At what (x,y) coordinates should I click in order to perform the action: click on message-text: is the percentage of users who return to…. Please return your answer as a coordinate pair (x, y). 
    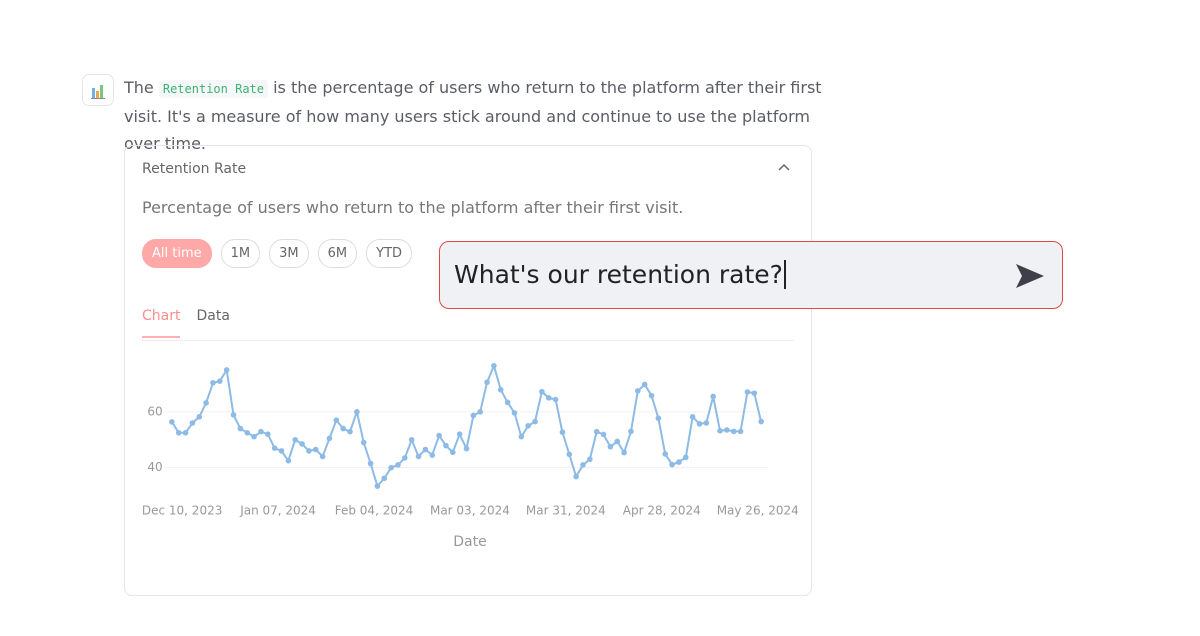
    Looking at the image, I should click on (473, 115).